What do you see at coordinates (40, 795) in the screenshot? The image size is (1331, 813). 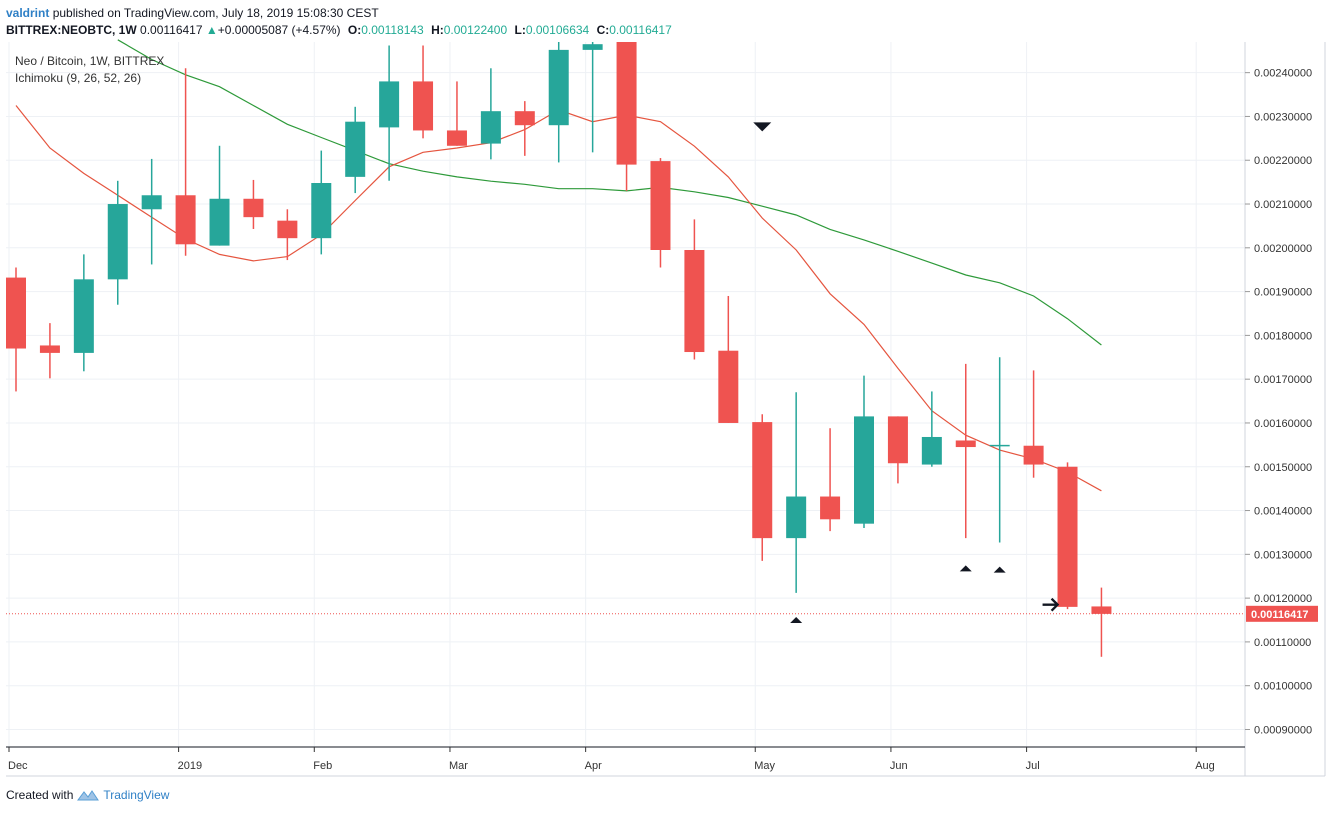 I see `footer-created-with: Created with` at bounding box center [40, 795].